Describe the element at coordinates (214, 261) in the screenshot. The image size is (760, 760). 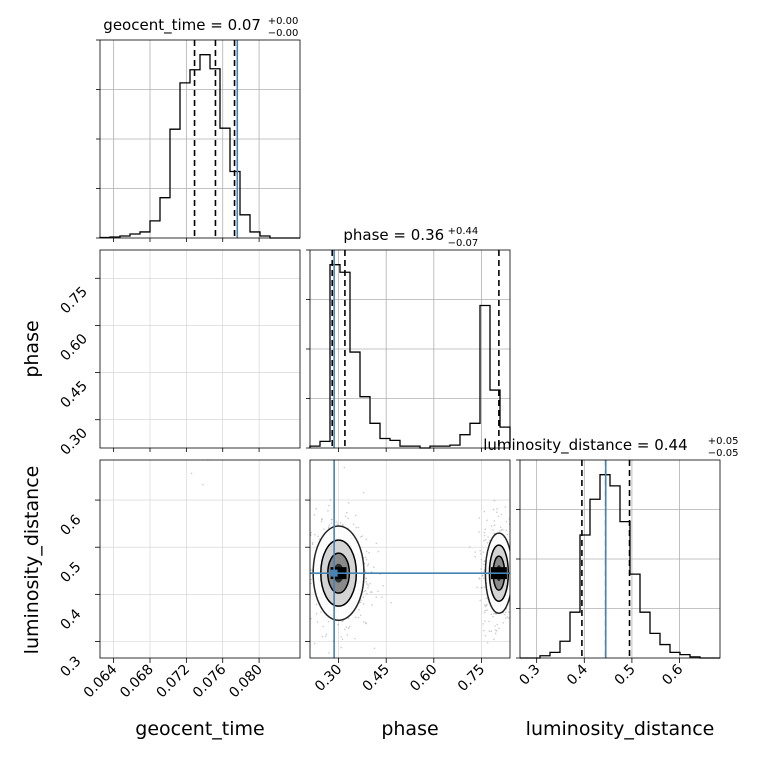
I see `contour-geocent_time-phase-mode1-level0` at that location.